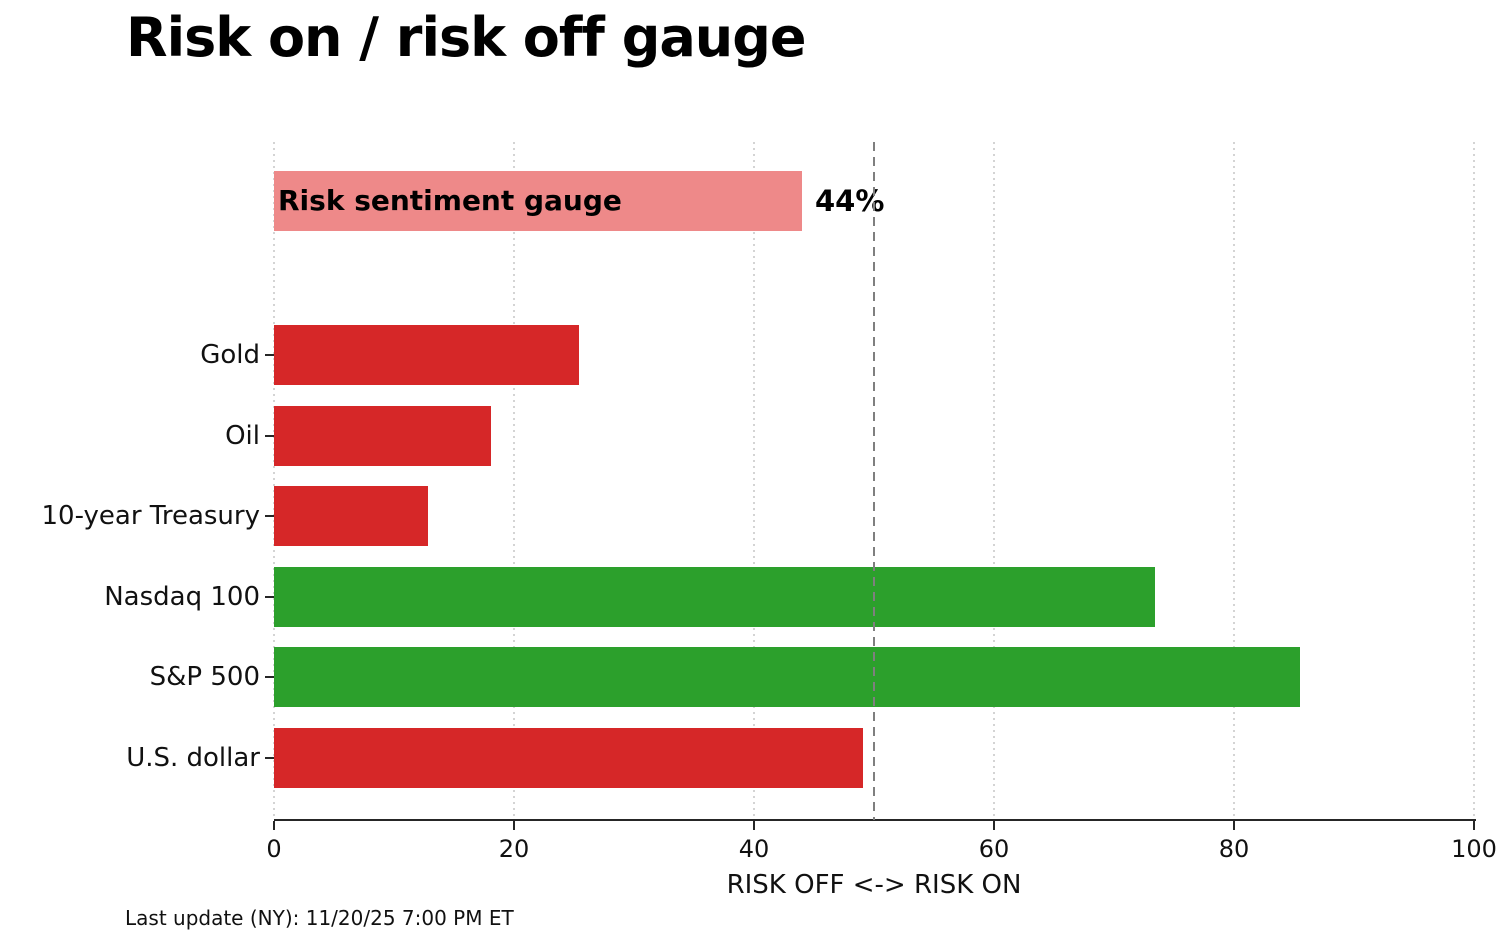 The height and width of the screenshot is (946, 1509). Describe the element at coordinates (274, 481) in the screenshot. I see `gridline-x0` at that location.